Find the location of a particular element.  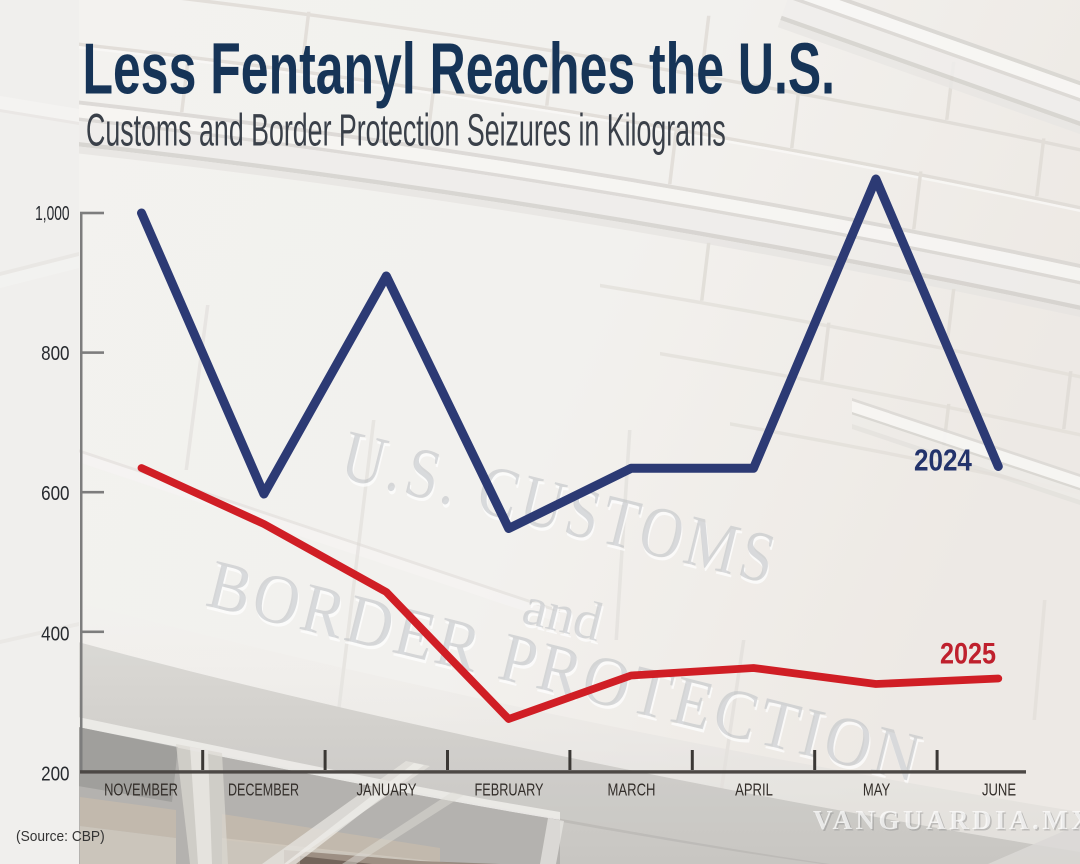

svg-text: 800 is located at coordinates (55, 353).